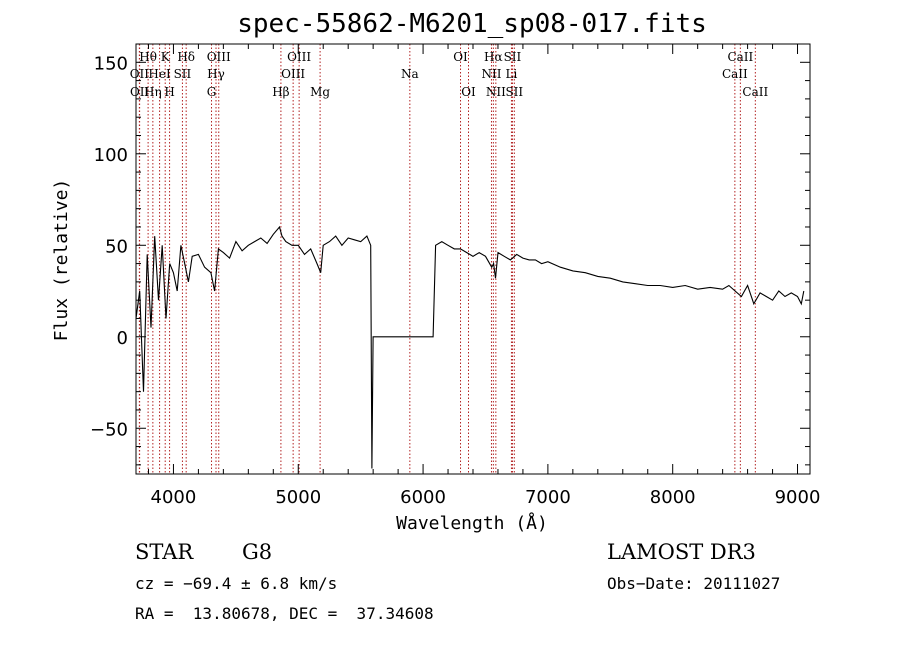 The width and height of the screenshot is (900, 649). Describe the element at coordinates (694, 583) in the screenshot. I see `obs-date-label: Obs−Date: 20111027` at that location.